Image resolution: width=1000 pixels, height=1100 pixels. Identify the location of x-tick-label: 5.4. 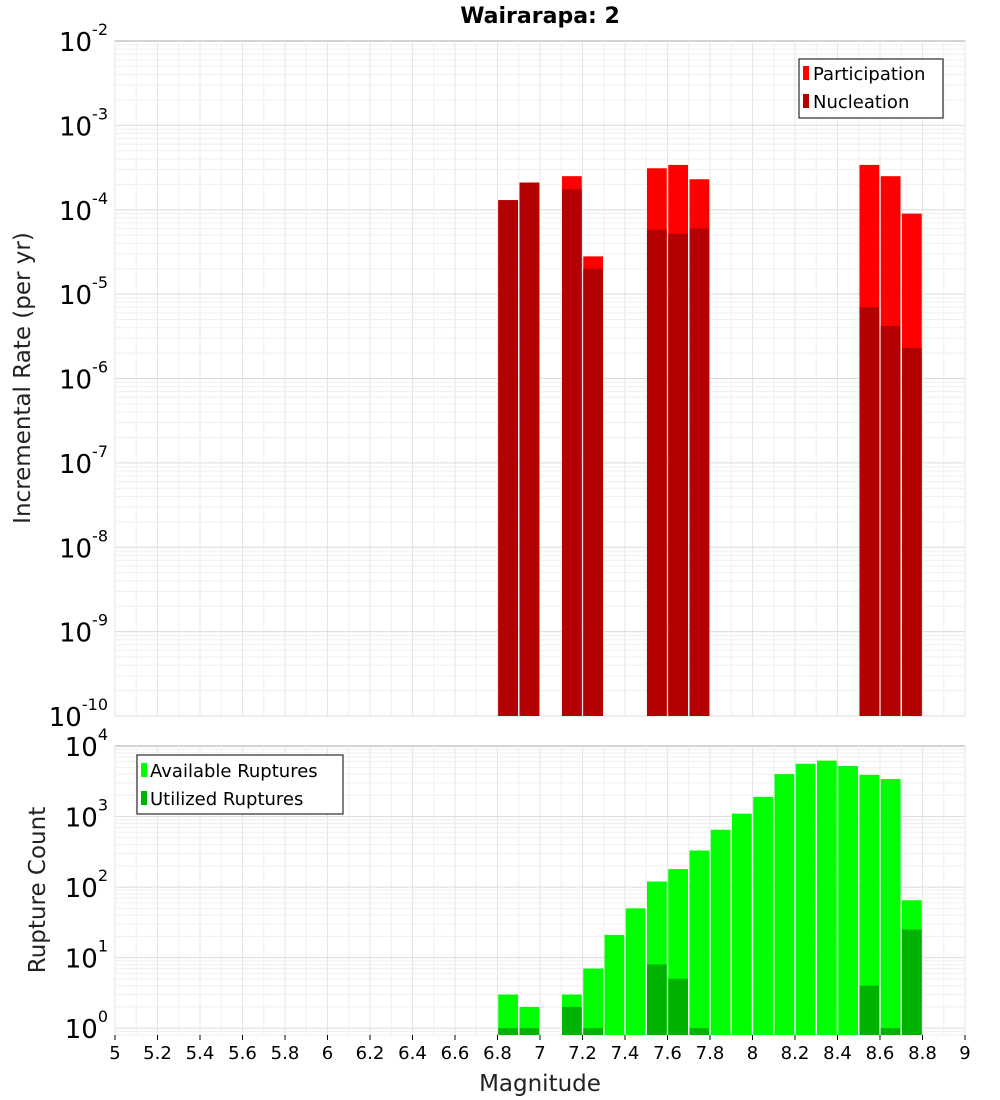
(200, 1053).